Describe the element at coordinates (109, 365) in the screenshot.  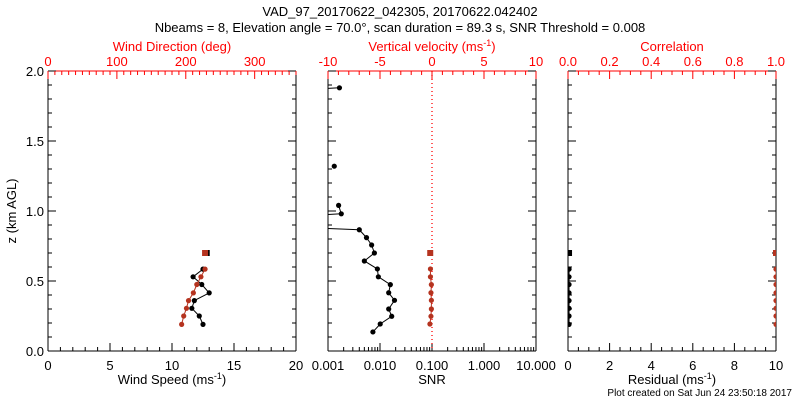
I see `x-tick-label: 5` at that location.